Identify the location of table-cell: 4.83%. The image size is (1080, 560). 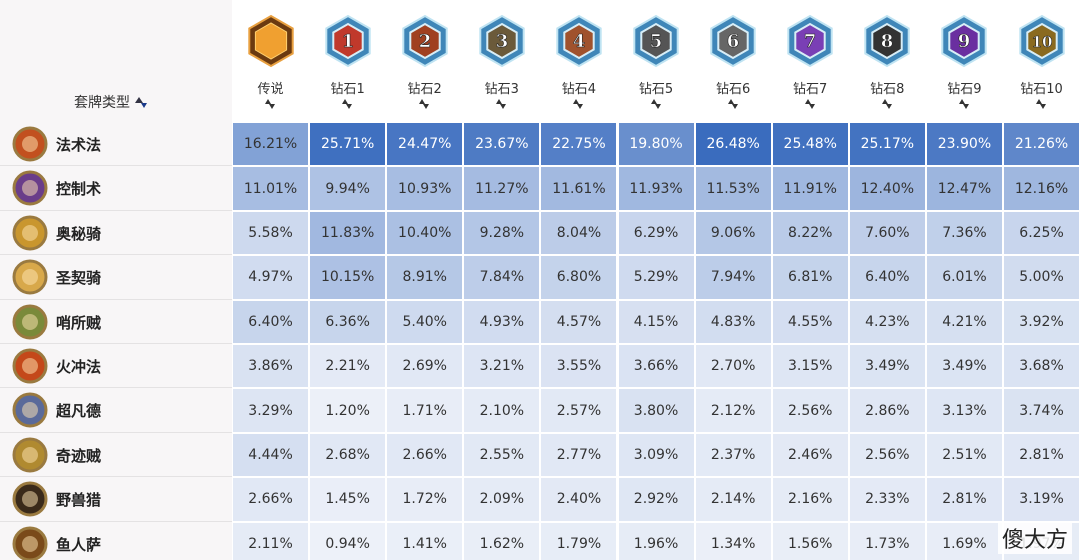
(733, 321).